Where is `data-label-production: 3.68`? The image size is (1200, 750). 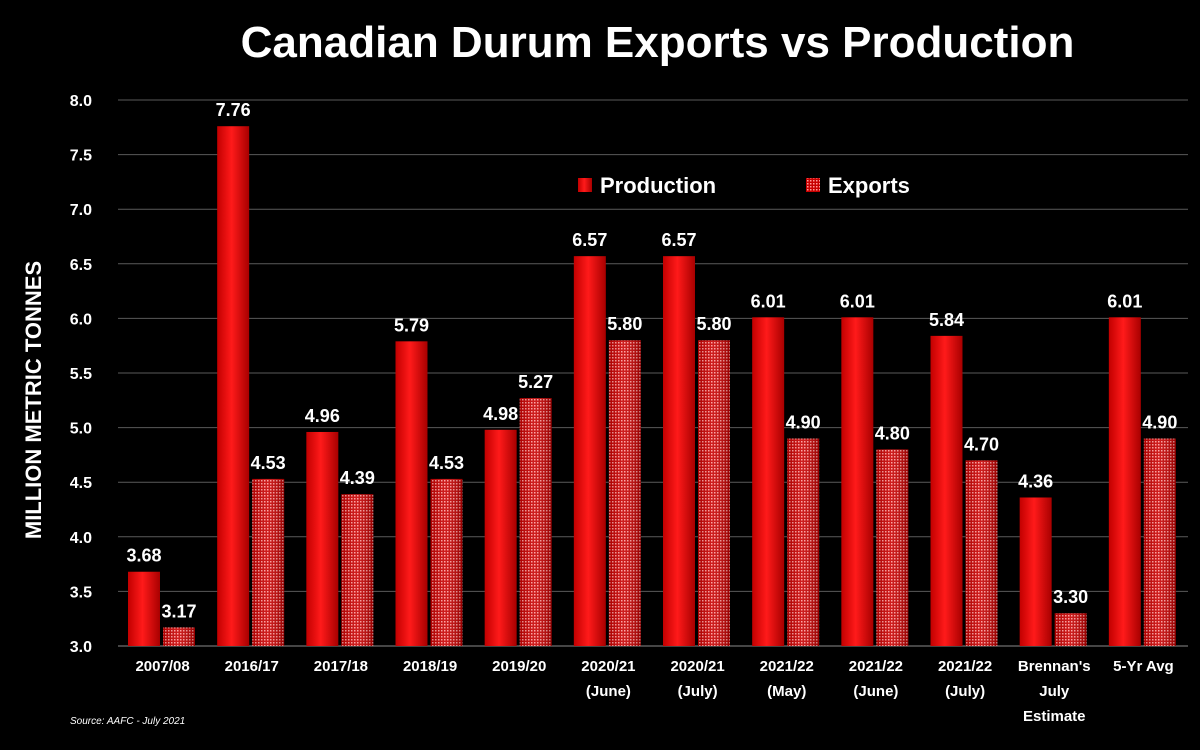 data-label-production: 3.68 is located at coordinates (143, 556).